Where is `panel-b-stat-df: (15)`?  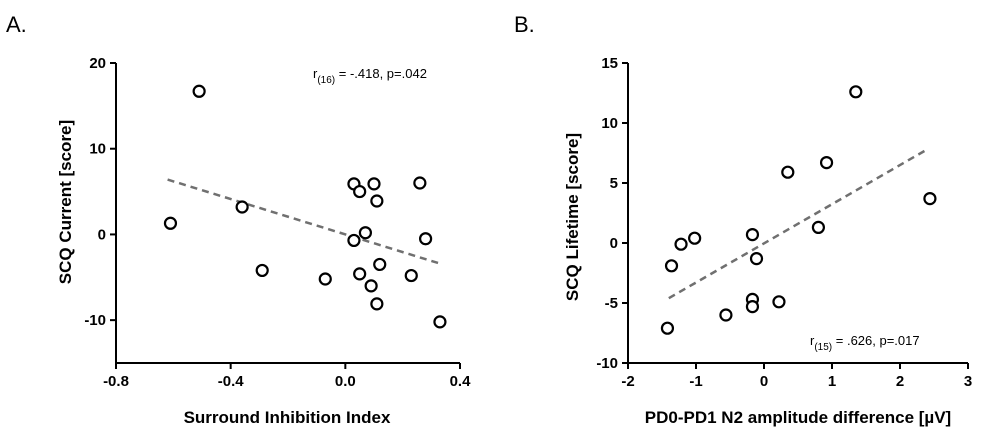
panel-b-stat-df: (15) is located at coordinates (823, 347).